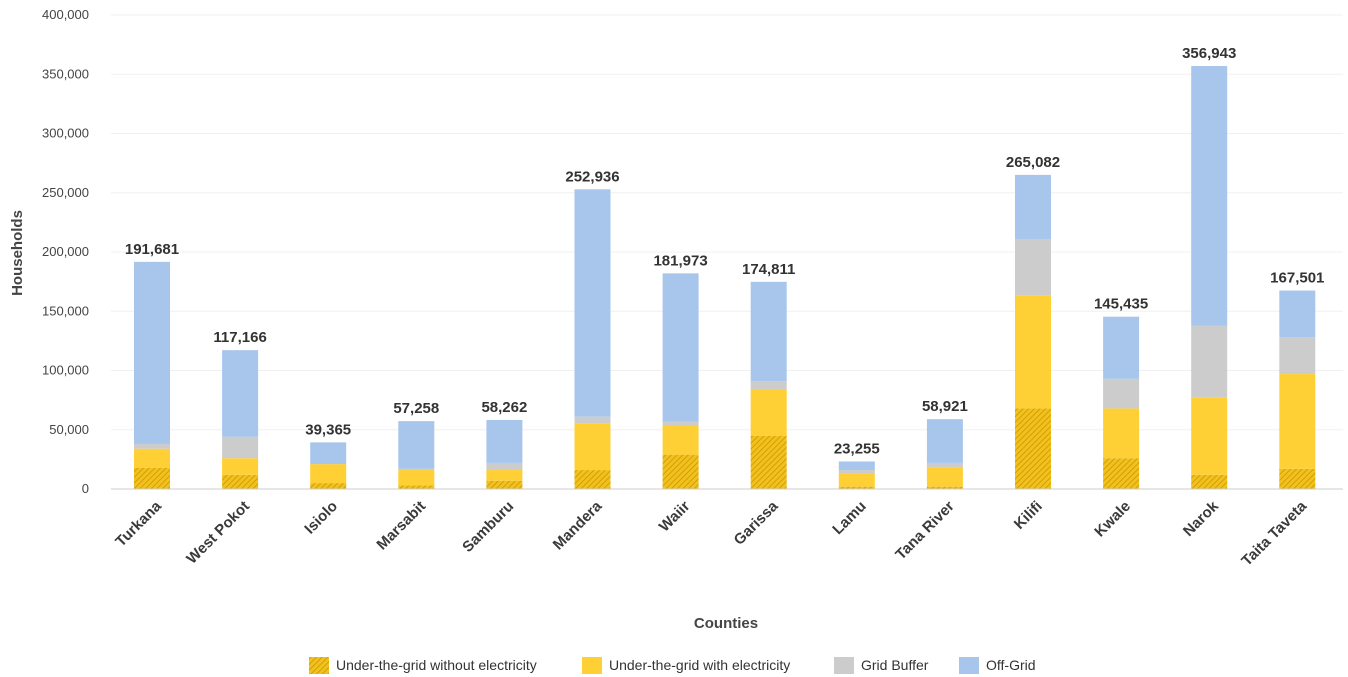 This screenshot has height=677, width=1348. Describe the element at coordinates (1033, 206) in the screenshot. I see `bar-segment-off-grid-kilifi` at that location.